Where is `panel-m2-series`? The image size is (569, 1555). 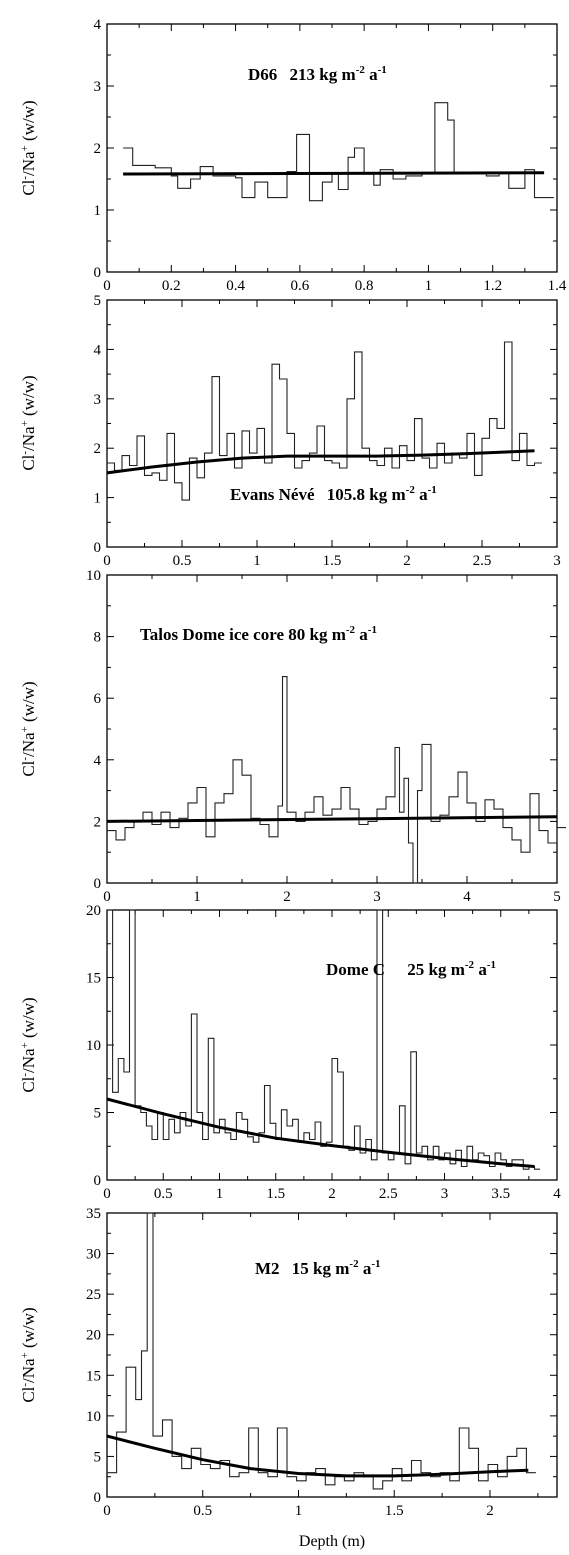 panel-m2-series is located at coordinates (321, 1351).